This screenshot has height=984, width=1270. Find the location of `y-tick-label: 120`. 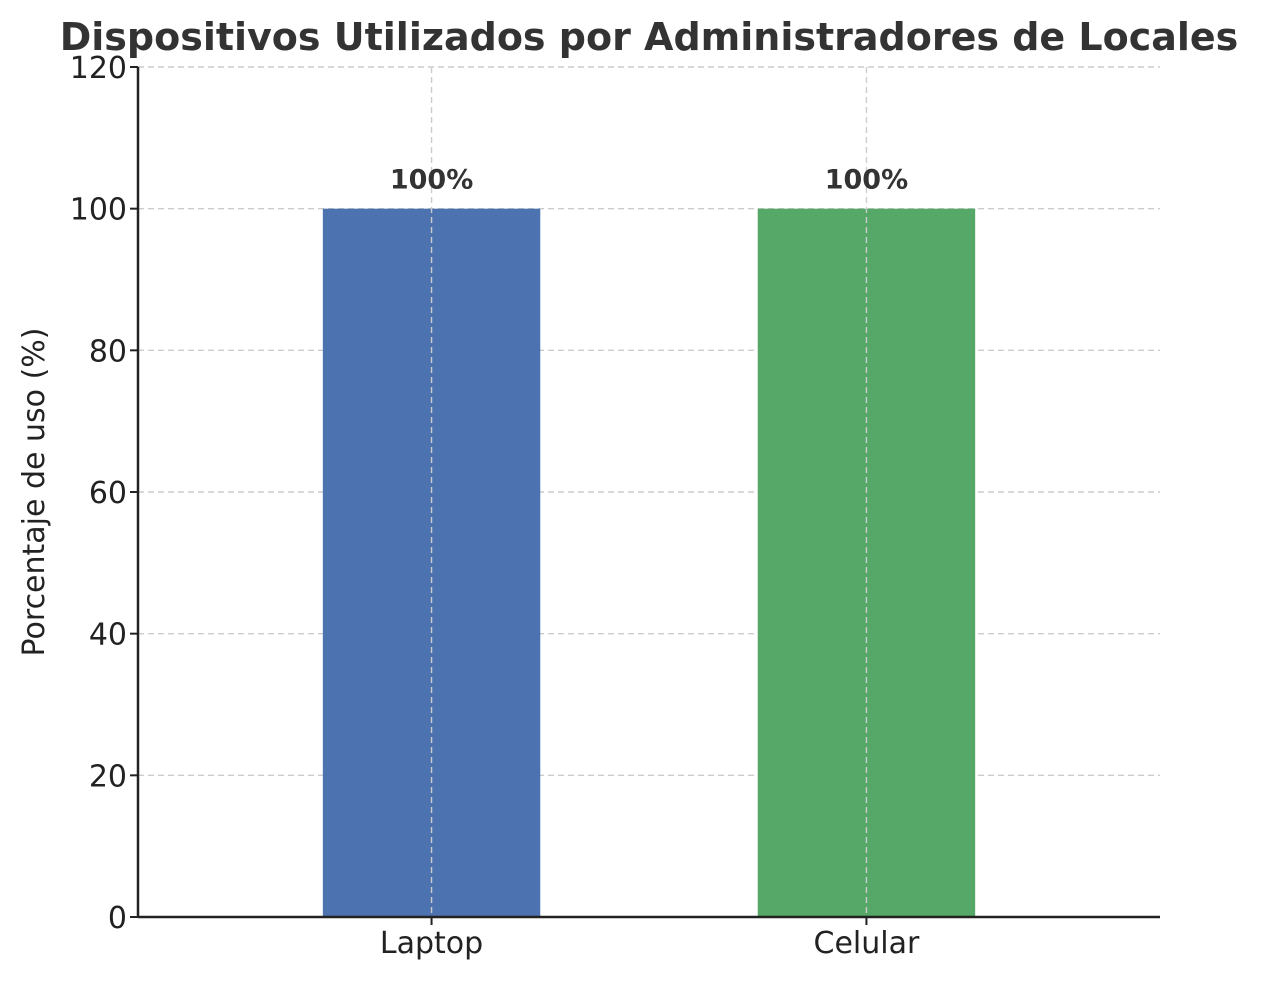

y-tick-label: 120 is located at coordinates (98, 68).